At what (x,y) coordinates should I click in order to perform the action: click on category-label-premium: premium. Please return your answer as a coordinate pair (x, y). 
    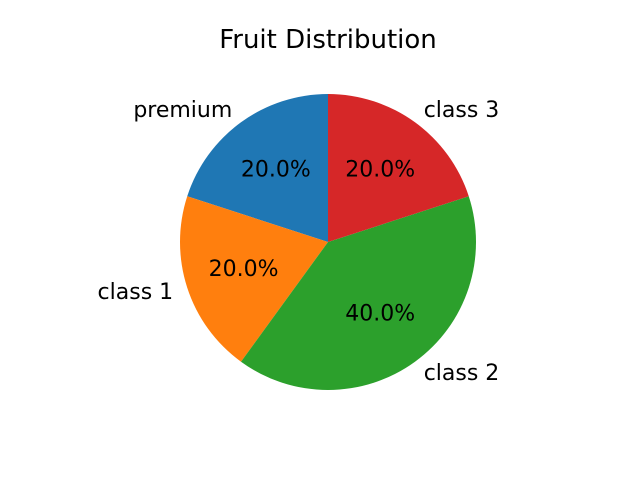
    Looking at the image, I should click on (182, 110).